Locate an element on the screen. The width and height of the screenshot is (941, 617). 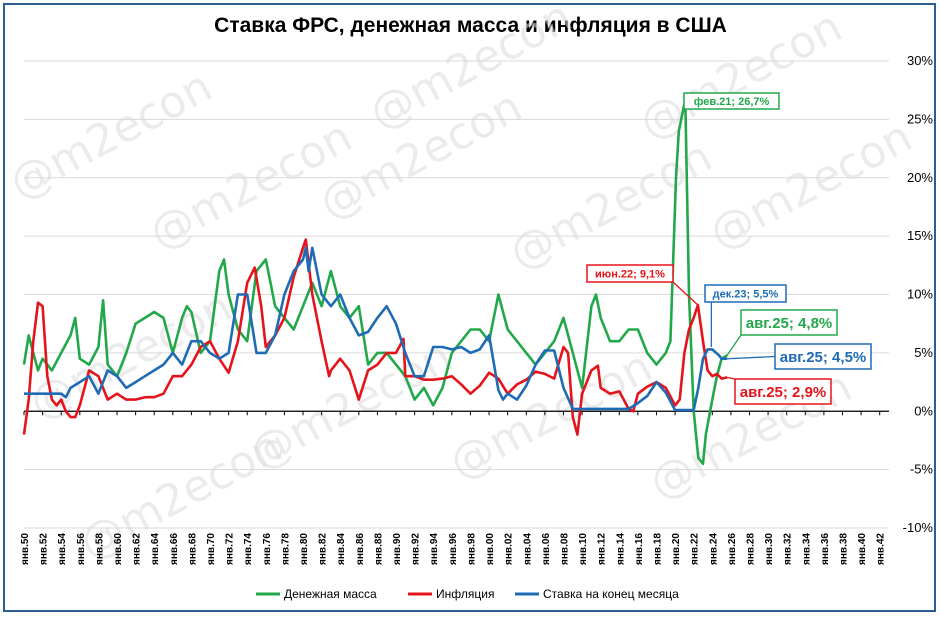
x-tick-label: янв.86 is located at coordinates (360, 549).